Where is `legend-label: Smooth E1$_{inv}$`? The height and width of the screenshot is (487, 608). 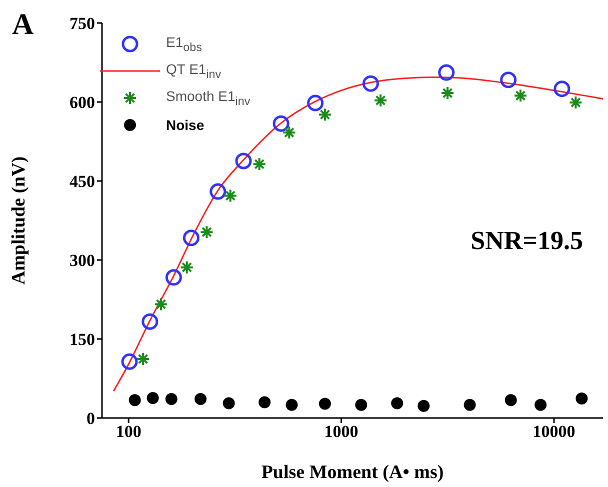 legend-label: Smooth E1$_{inv}$ is located at coordinates (208, 98).